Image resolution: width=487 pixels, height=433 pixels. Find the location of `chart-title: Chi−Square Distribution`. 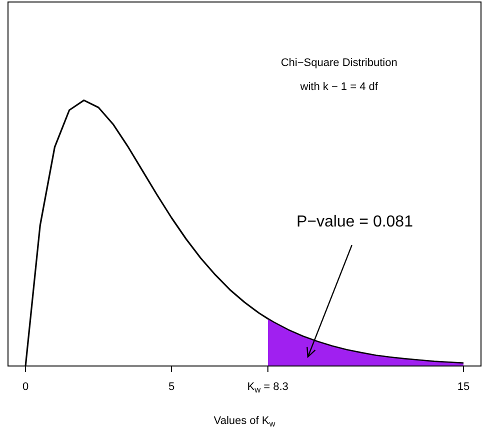

chart-title: Chi−Square Distribution is located at coordinates (339, 63).